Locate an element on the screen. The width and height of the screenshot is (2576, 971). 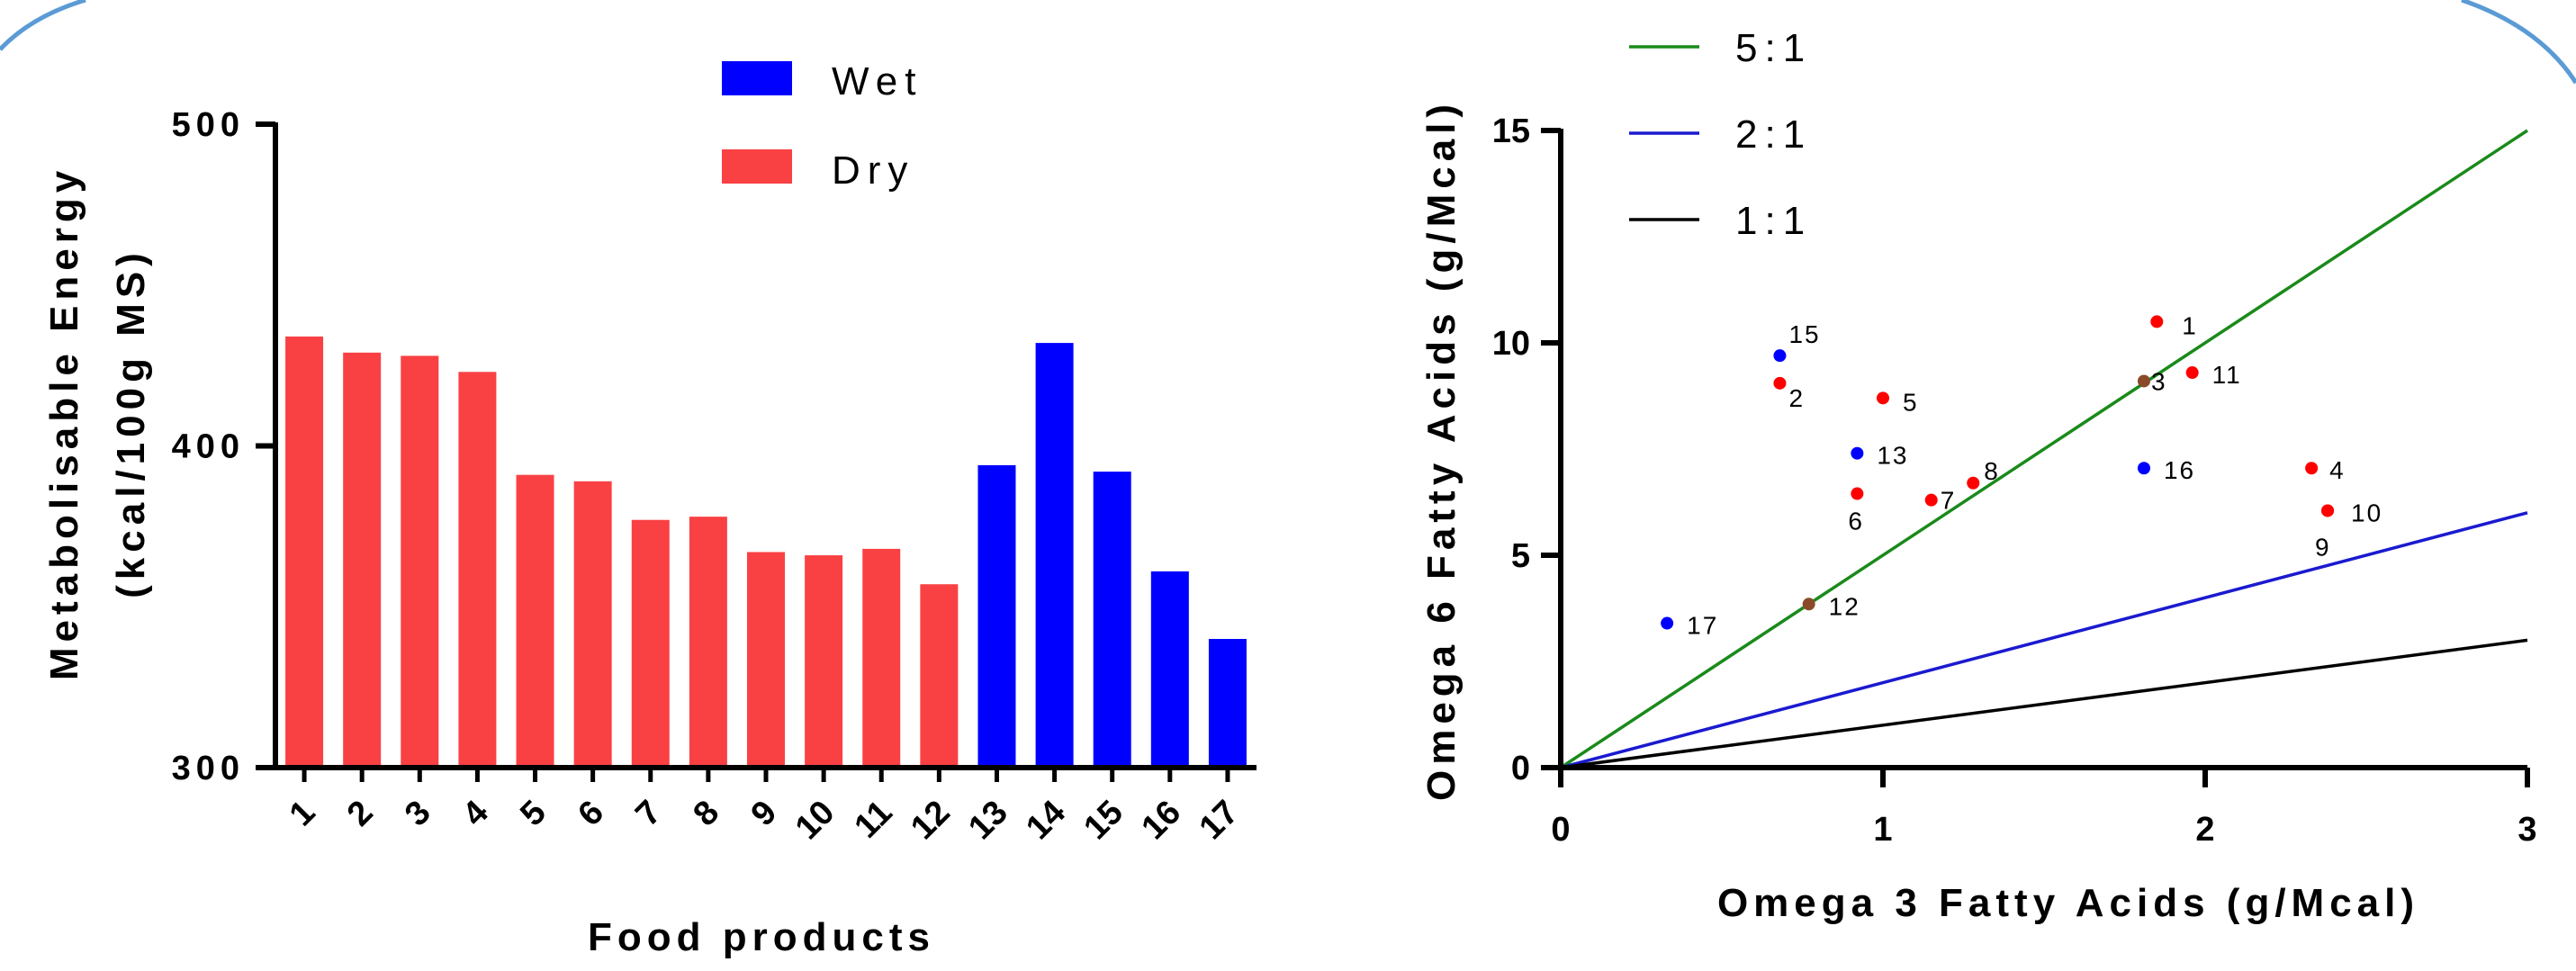
legend-swatch-wet is located at coordinates (757, 78).